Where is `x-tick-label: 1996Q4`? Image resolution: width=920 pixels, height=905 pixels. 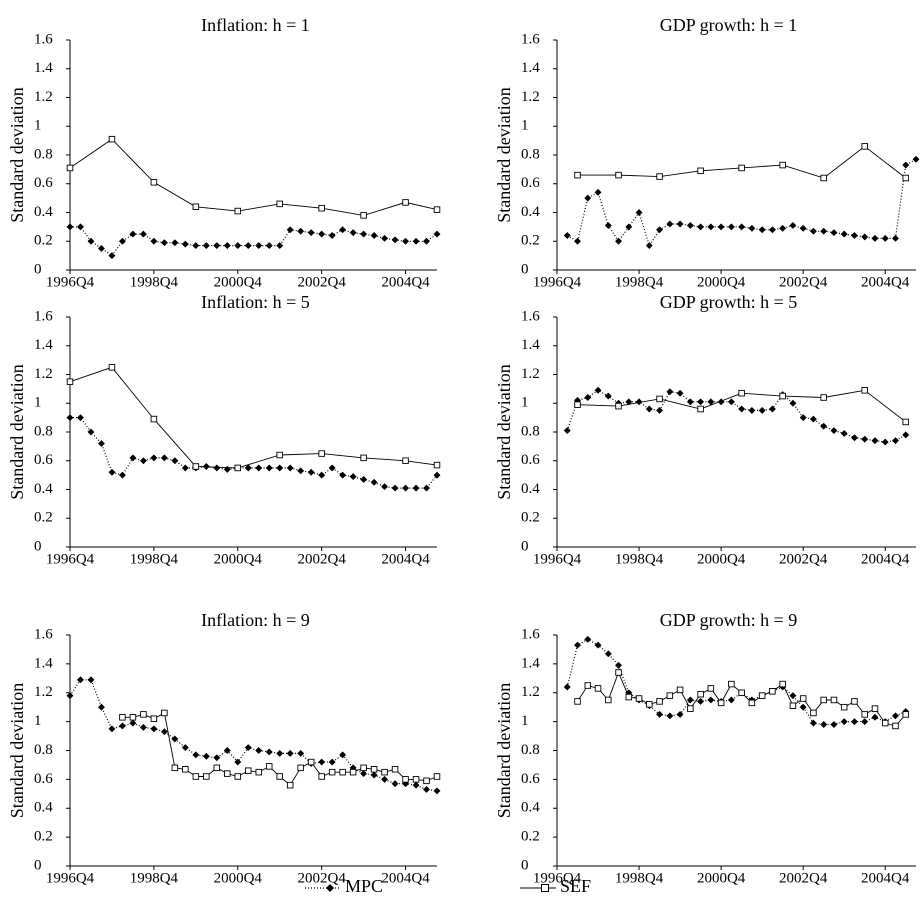 x-tick-label: 1996Q4 is located at coordinates (557, 559).